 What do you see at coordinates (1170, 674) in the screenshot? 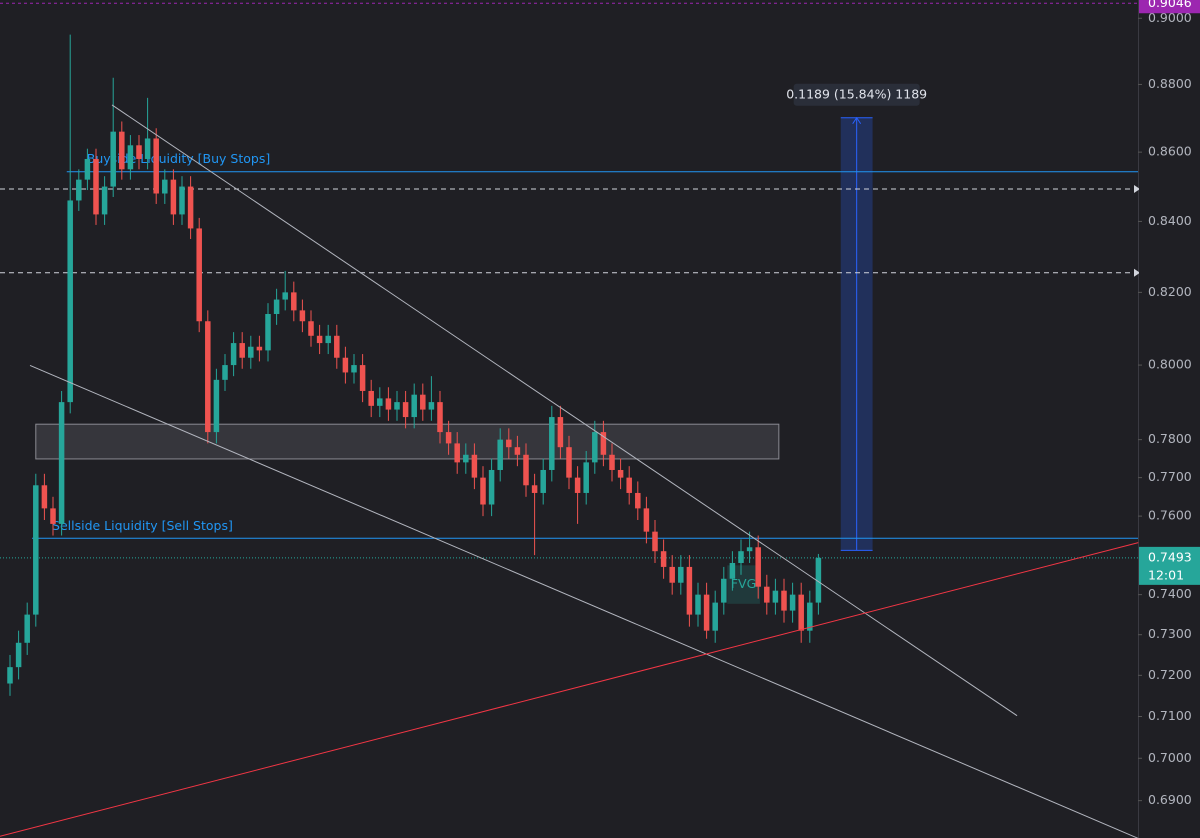
I see `y-tick-label: 0.7200` at bounding box center [1170, 674].